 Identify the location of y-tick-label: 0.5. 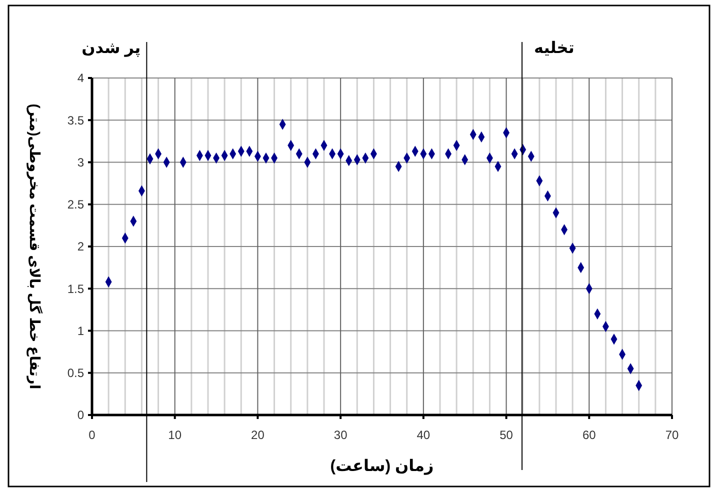
(75, 373).